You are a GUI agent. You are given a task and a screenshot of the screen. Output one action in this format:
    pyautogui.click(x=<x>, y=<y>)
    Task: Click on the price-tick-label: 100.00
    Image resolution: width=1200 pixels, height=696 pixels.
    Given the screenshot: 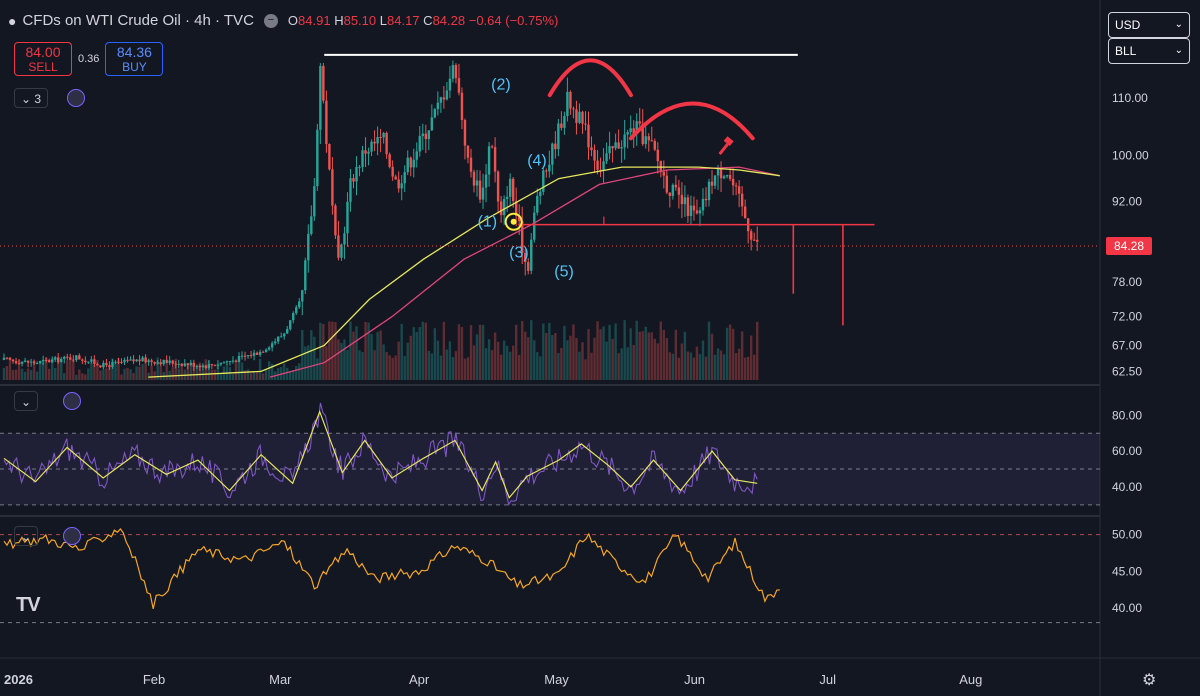 What is the action you would take?
    pyautogui.click(x=1130, y=156)
    